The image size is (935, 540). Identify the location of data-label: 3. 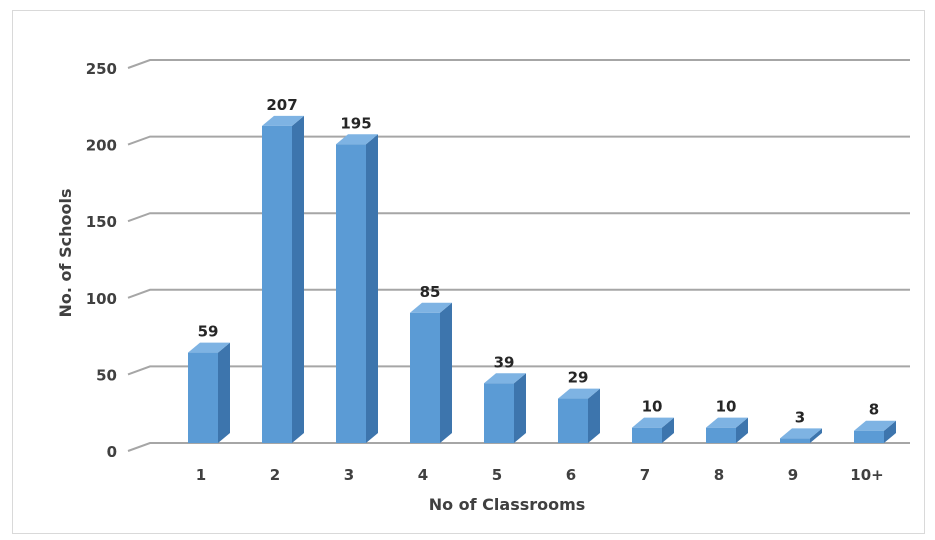
(800, 417).